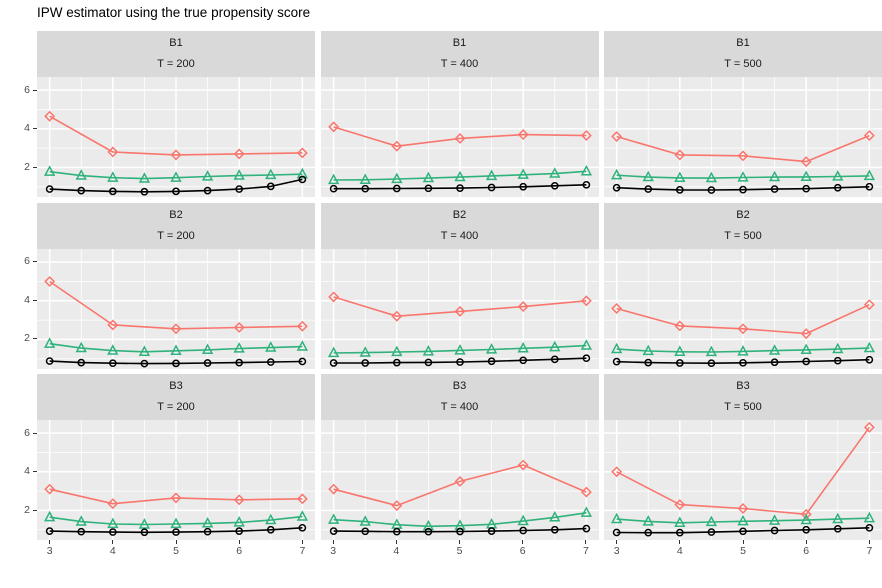 This screenshot has width=882, height=588. I want to click on red-diamond-series-line, so click(459, 136).